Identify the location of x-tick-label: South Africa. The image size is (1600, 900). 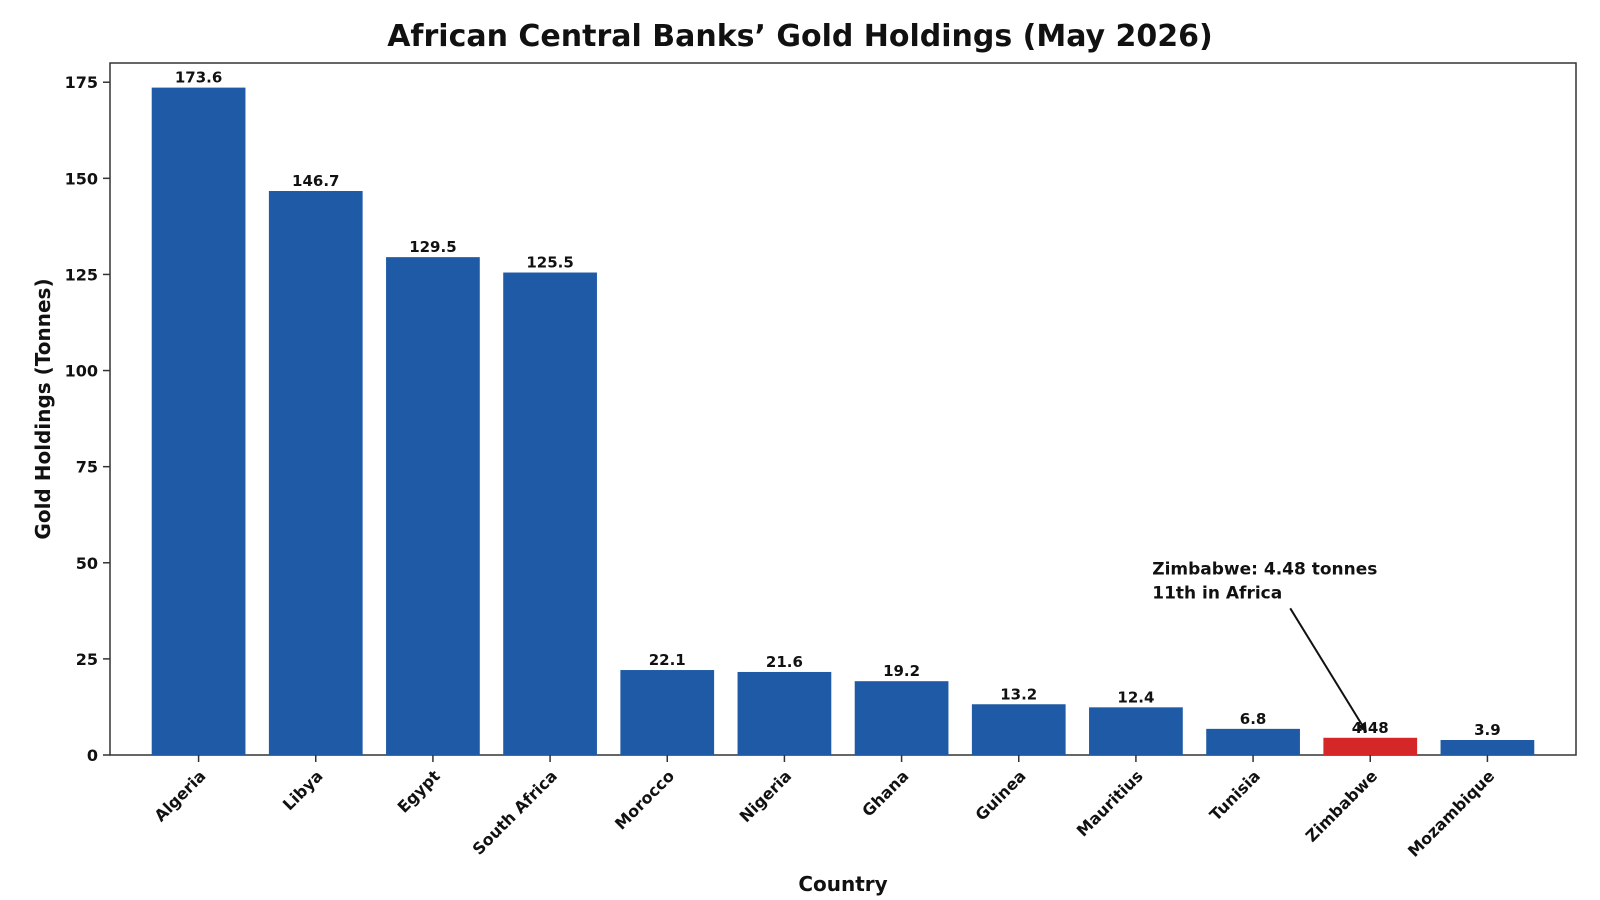
(515, 812).